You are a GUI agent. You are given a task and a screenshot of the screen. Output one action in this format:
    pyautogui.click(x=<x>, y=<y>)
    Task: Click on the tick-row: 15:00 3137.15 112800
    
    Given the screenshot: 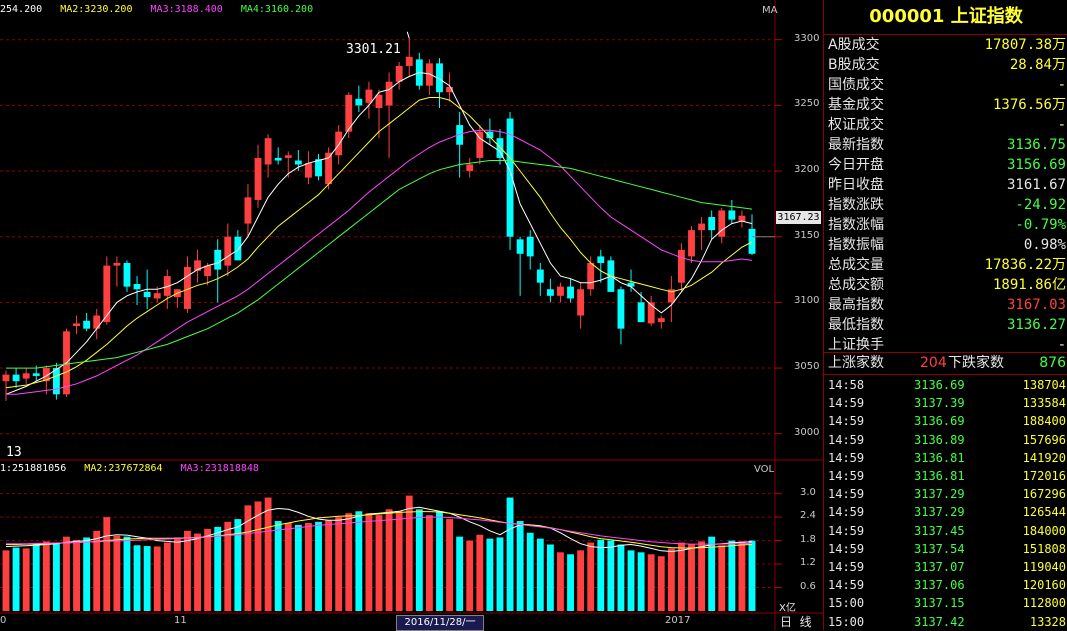 What is the action you would take?
    pyautogui.click(x=945, y=603)
    